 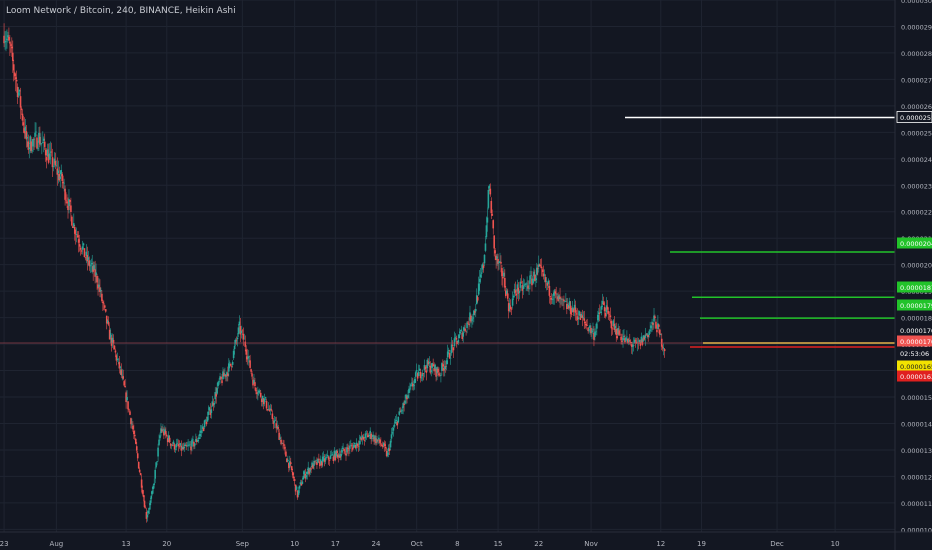 I want to click on x-tick-label: 12, so click(x=660, y=544).